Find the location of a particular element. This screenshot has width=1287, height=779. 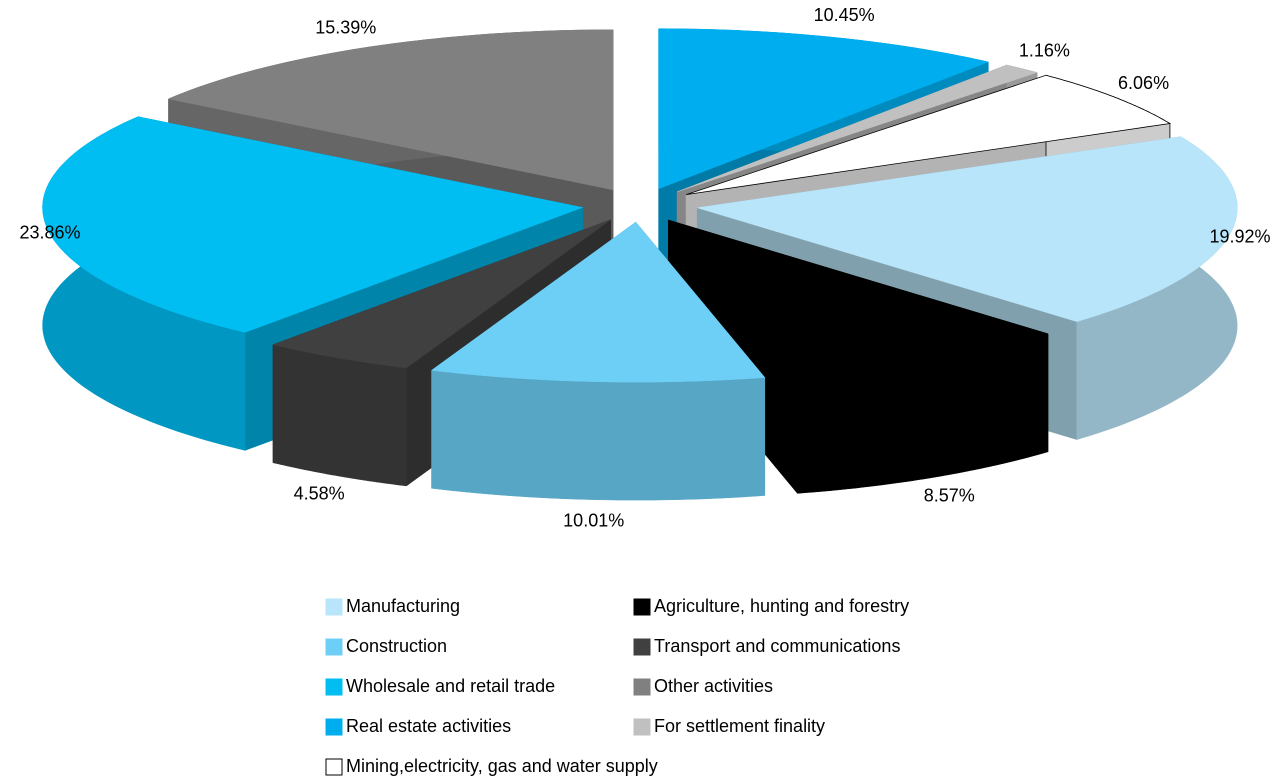

legend-label: Real estate activities is located at coordinates (428, 726).